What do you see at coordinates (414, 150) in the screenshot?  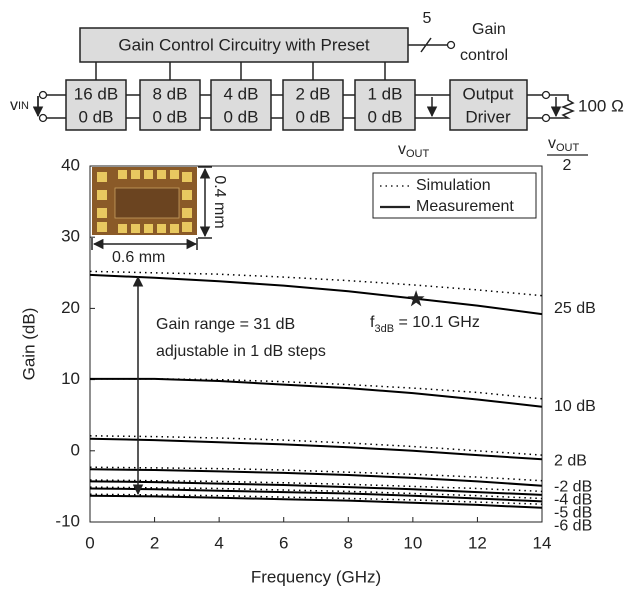 I see `vout-label: vOUT` at bounding box center [414, 150].